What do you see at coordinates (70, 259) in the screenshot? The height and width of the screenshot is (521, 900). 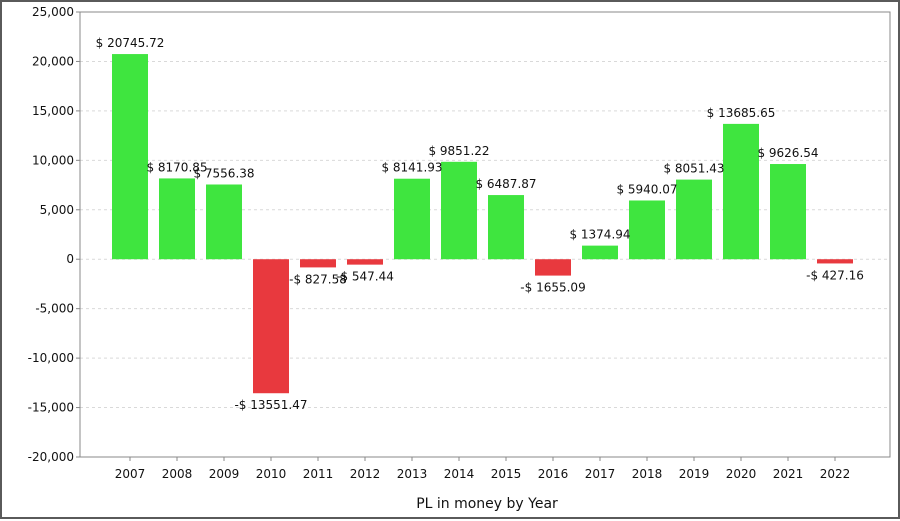 I see `y-tick-label: 0` at bounding box center [70, 259].